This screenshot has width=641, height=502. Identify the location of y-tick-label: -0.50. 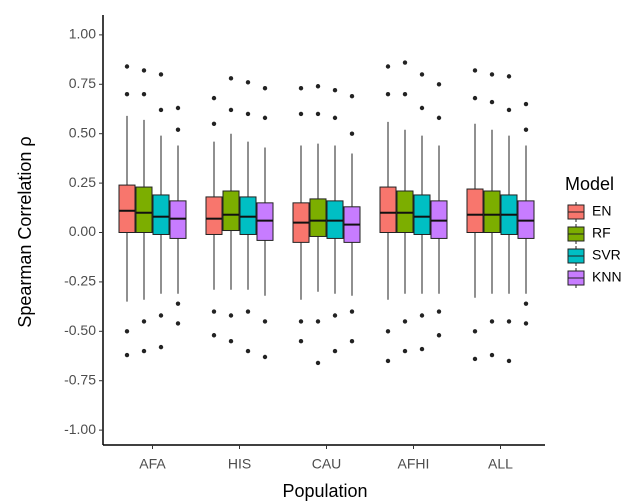
(80, 330).